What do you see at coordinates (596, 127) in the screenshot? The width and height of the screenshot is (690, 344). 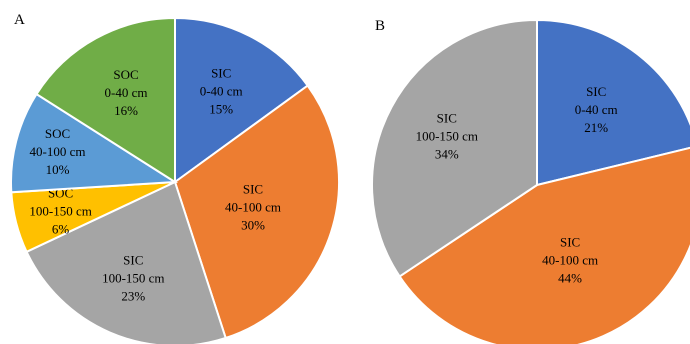 I see `pie-b-slice-0-label-line-2: 21%` at bounding box center [596, 127].